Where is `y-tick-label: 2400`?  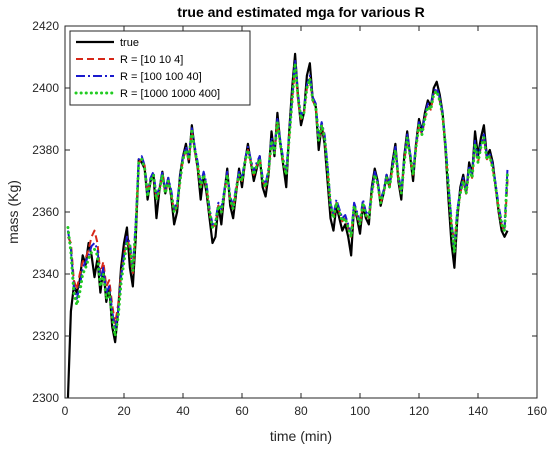
y-tick-label: 2400 is located at coordinates (45, 88).